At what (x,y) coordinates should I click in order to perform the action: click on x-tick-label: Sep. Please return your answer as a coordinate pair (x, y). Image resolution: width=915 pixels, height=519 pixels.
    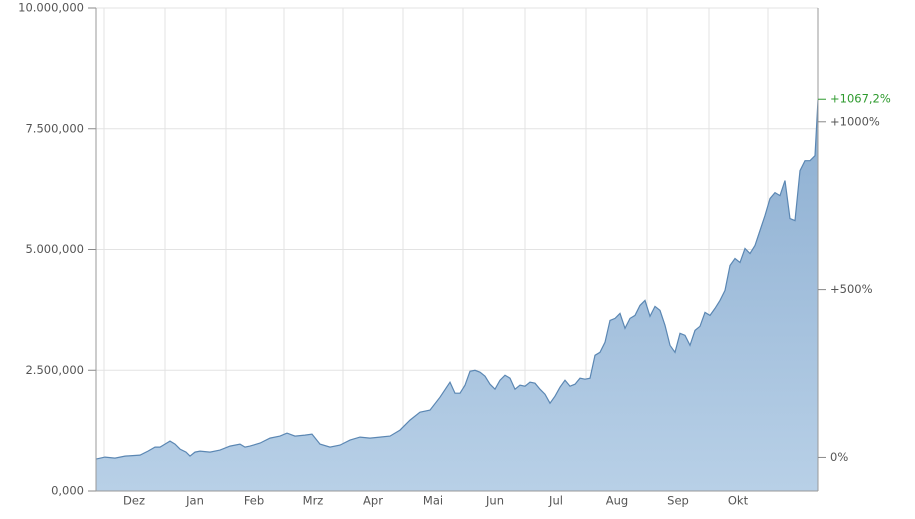
    Looking at the image, I should click on (678, 501).